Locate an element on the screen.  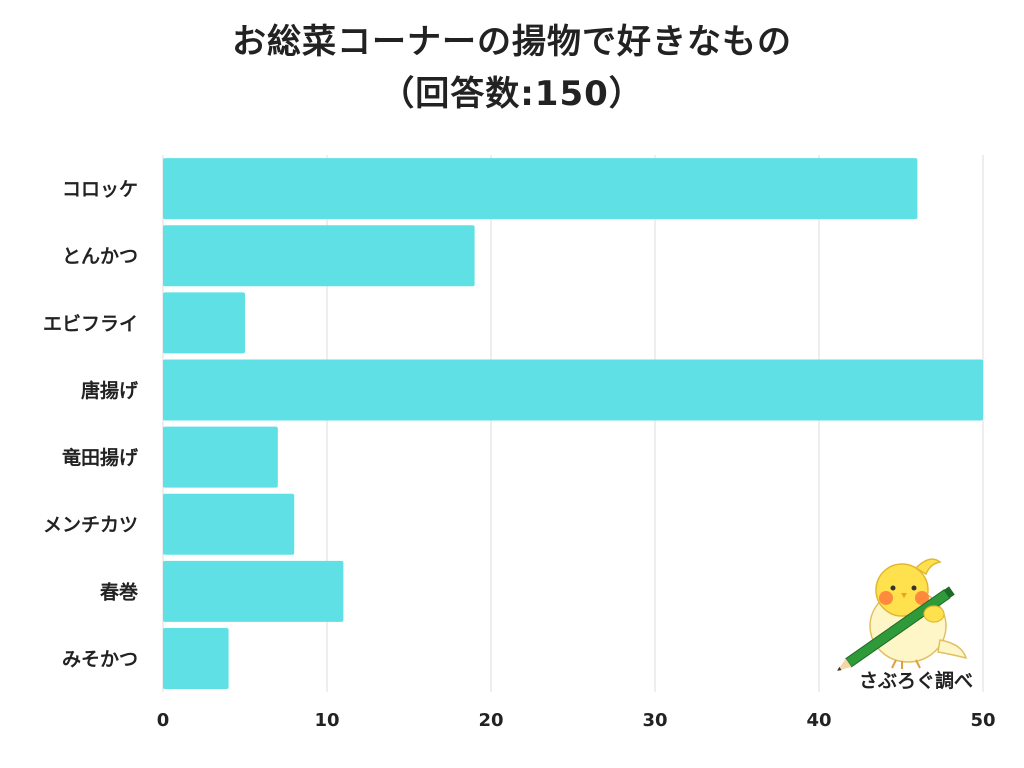
chart-title: お総菜コーナーの揚物で好きなもの is located at coordinates (512, 42).